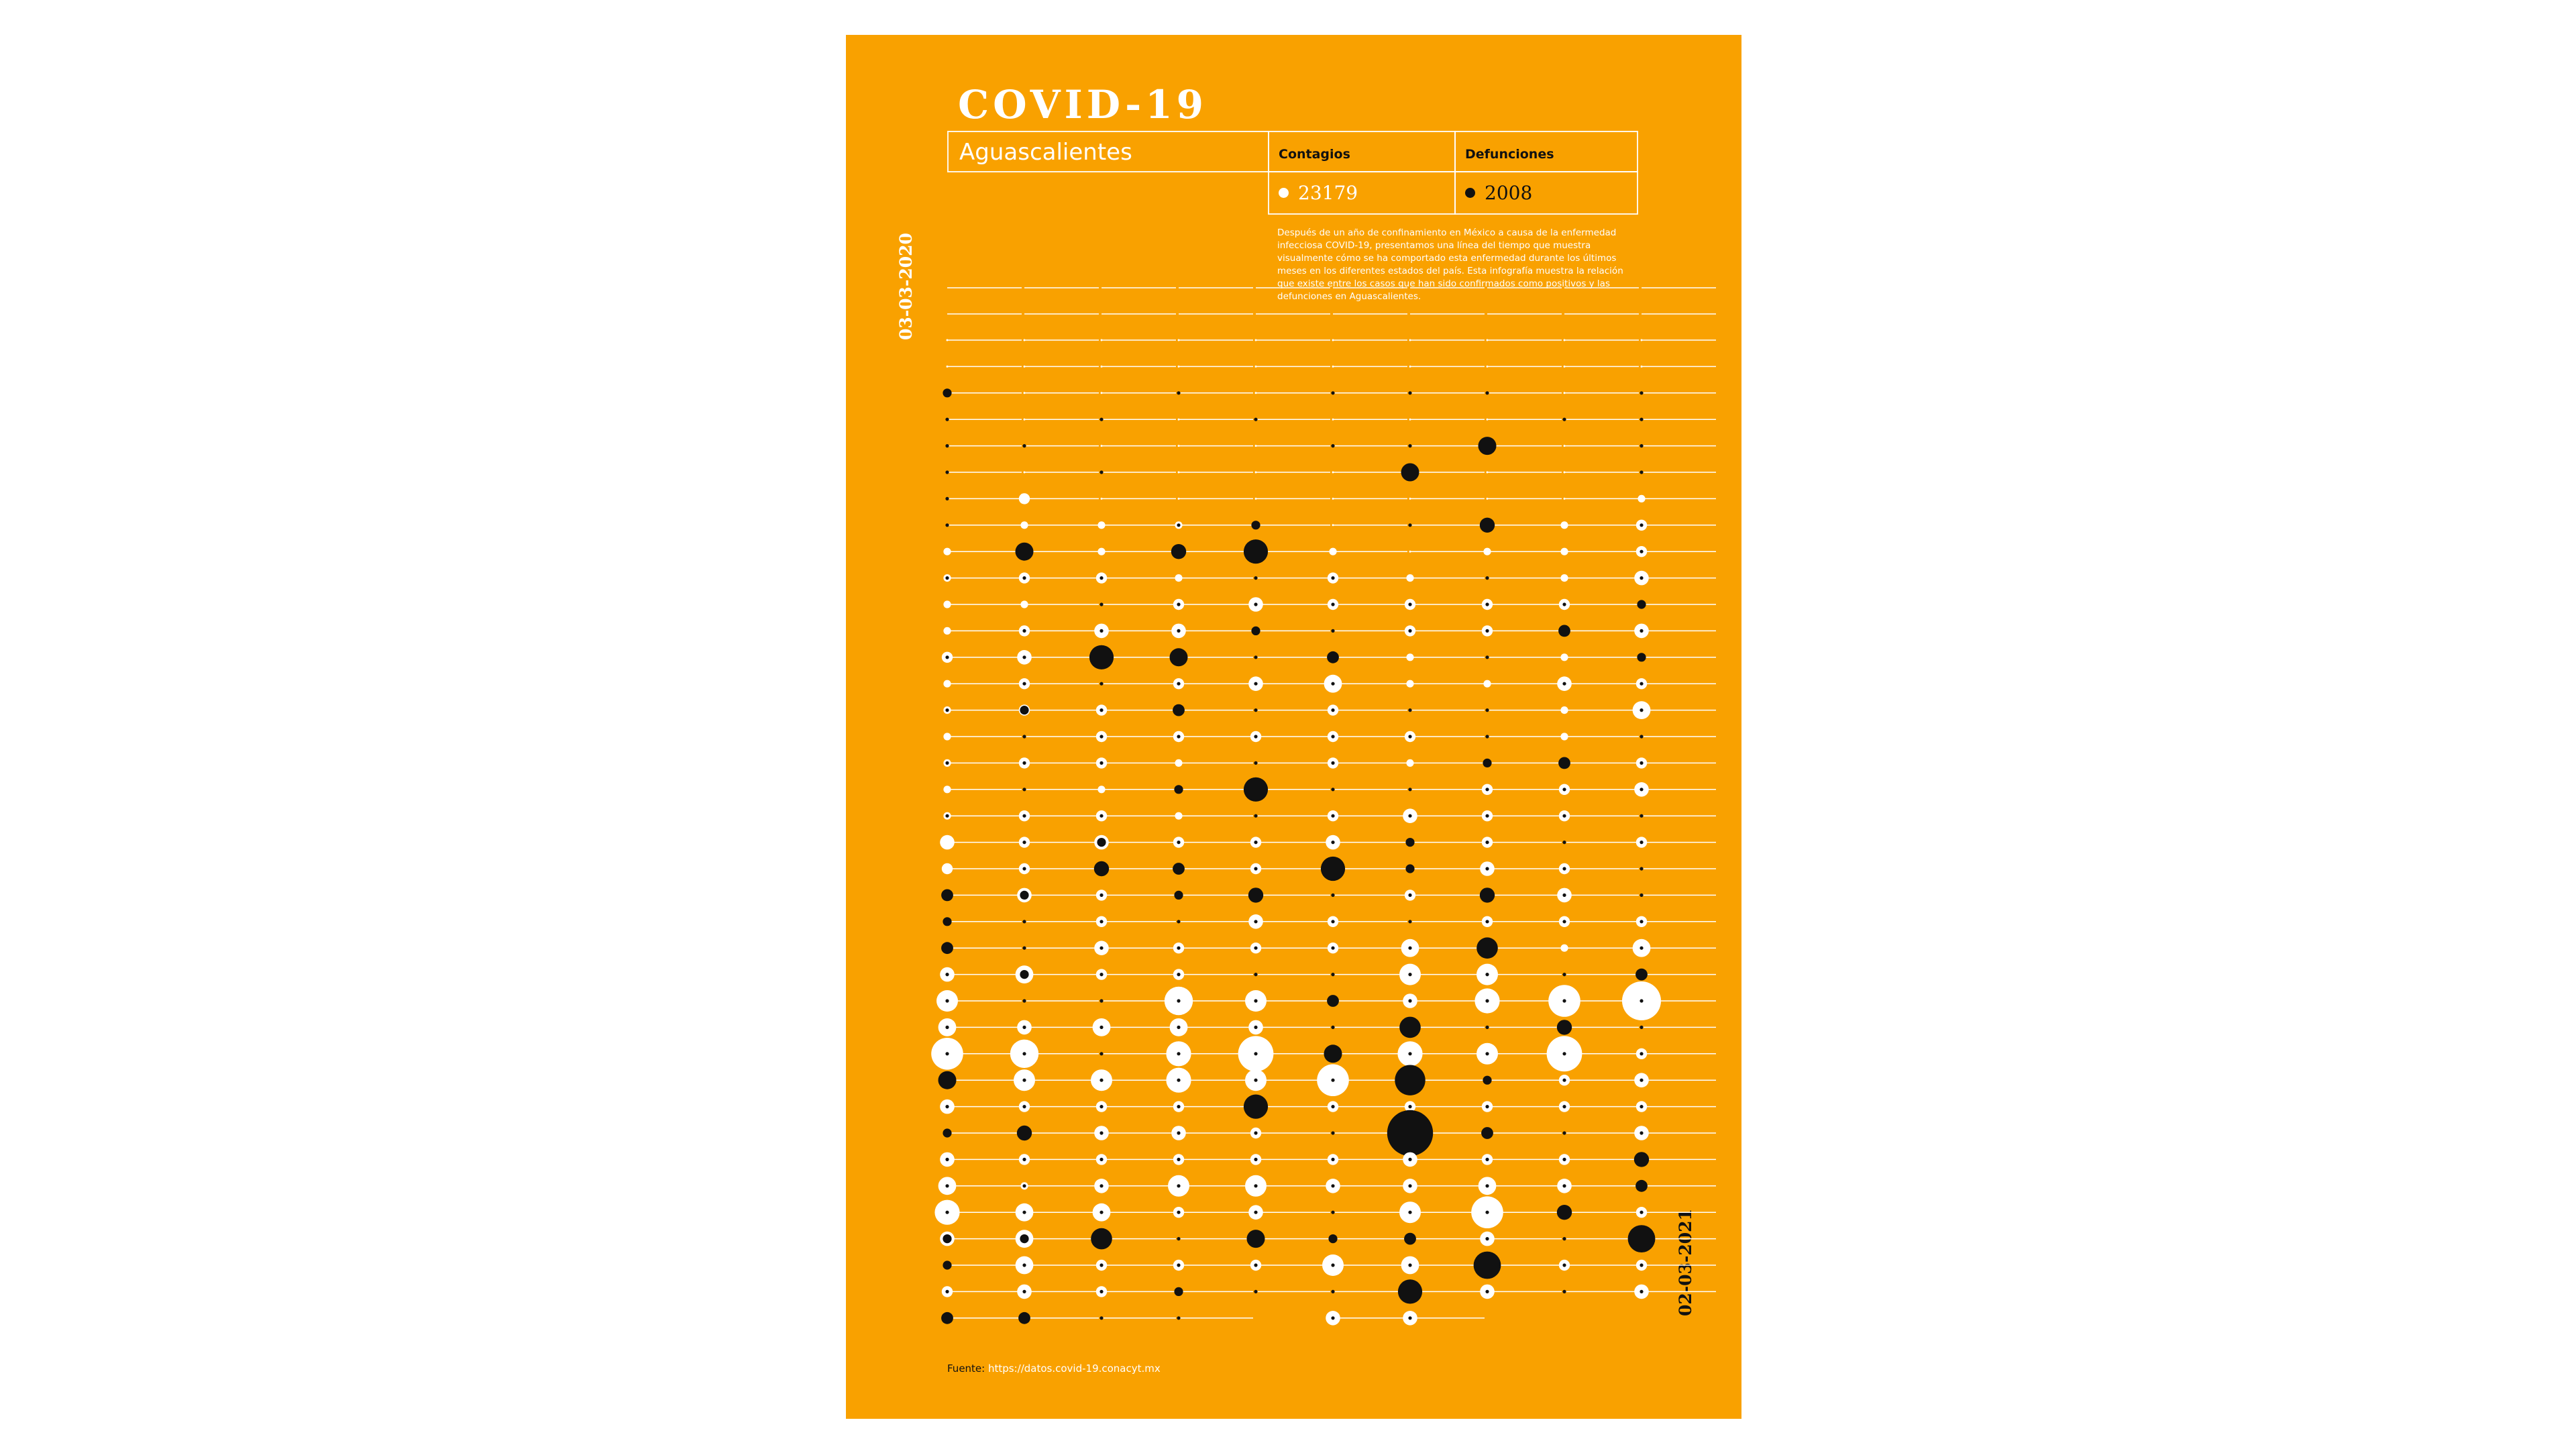  What do you see at coordinates (1074, 1368) in the screenshot?
I see `source-link: https://datos.covid-19.conacyt.mx` at bounding box center [1074, 1368].